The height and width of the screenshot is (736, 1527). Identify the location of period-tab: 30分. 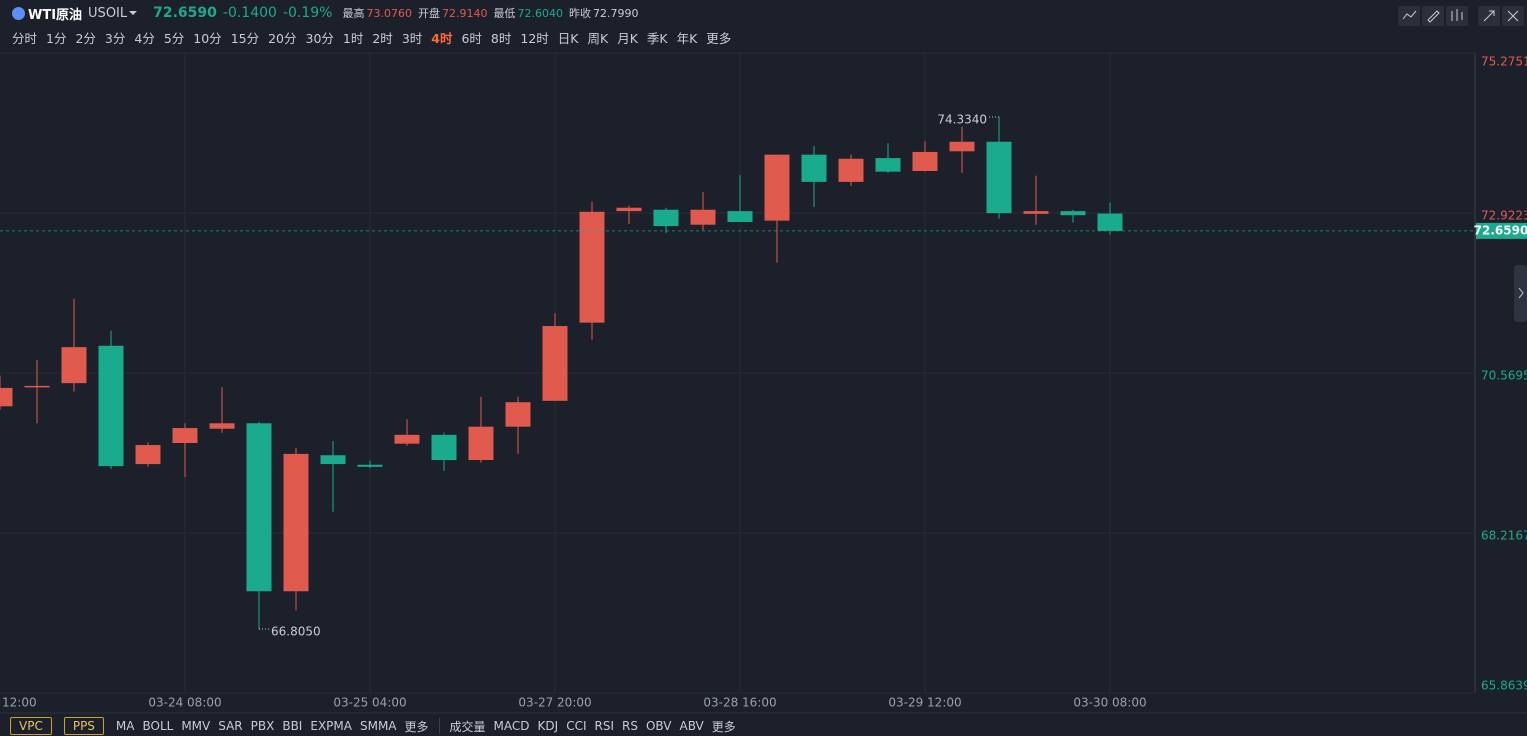
(319, 38).